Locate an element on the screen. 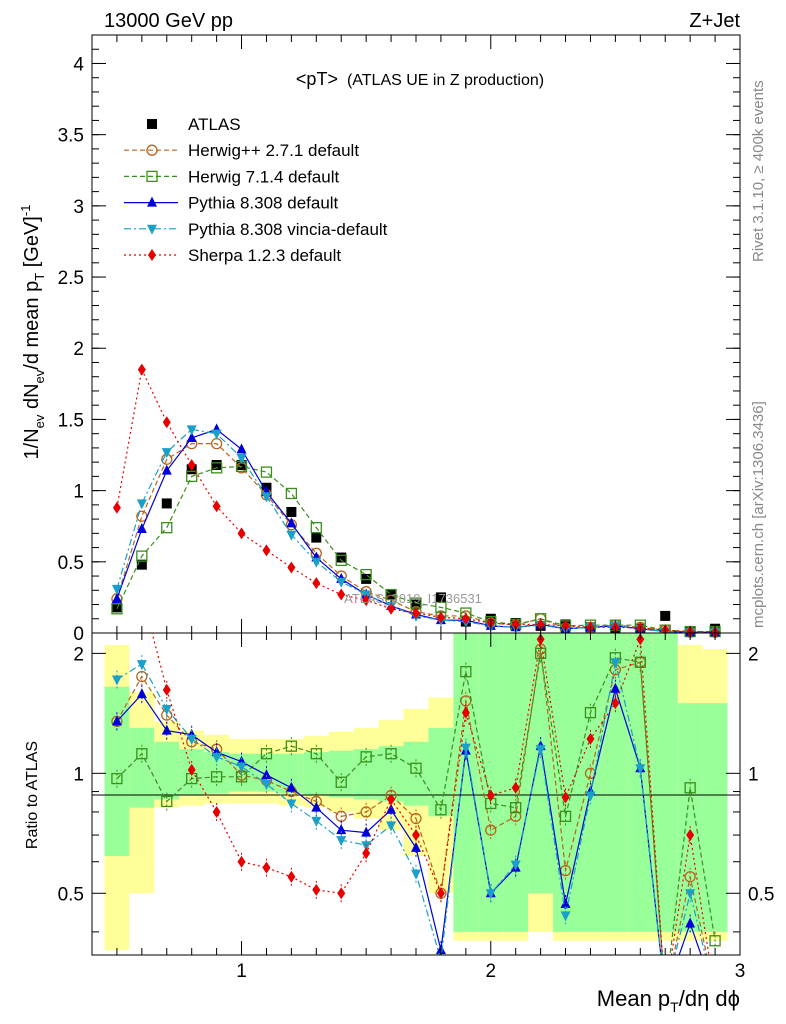  xlabel-part-b: /dη dϕ is located at coordinates (709, 998).